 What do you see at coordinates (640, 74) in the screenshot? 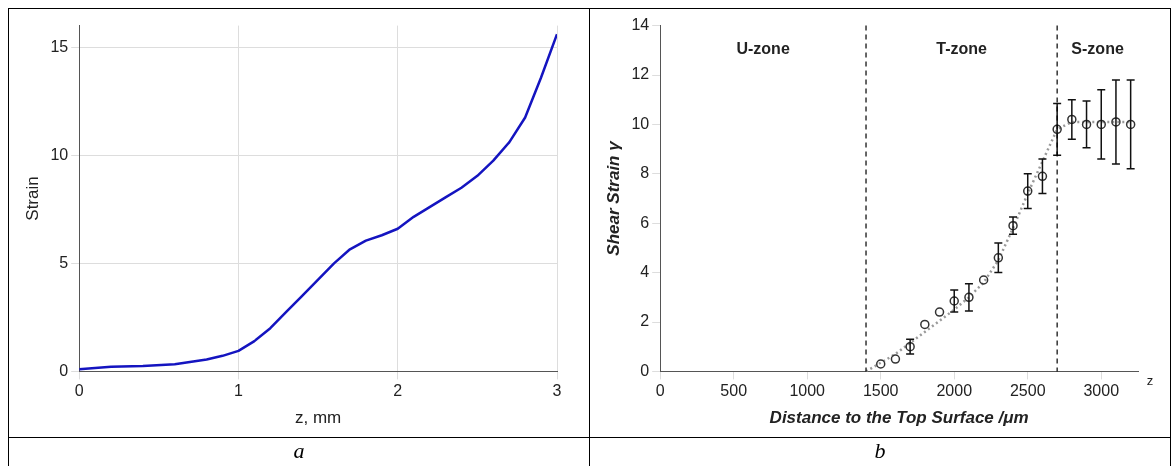
I see `y-tick-label: 12` at bounding box center [640, 74].